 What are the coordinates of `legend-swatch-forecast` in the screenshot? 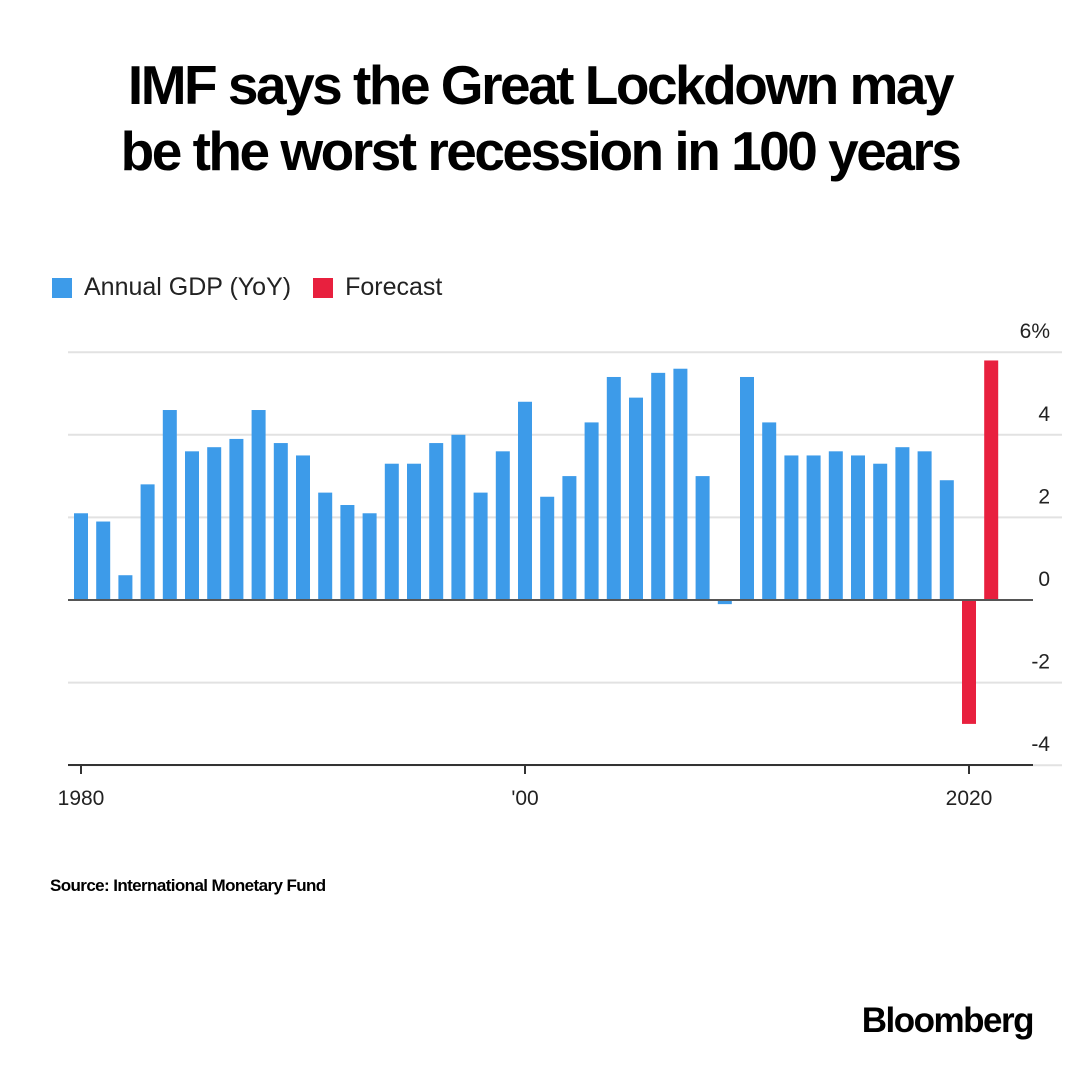 It's located at (323, 287).